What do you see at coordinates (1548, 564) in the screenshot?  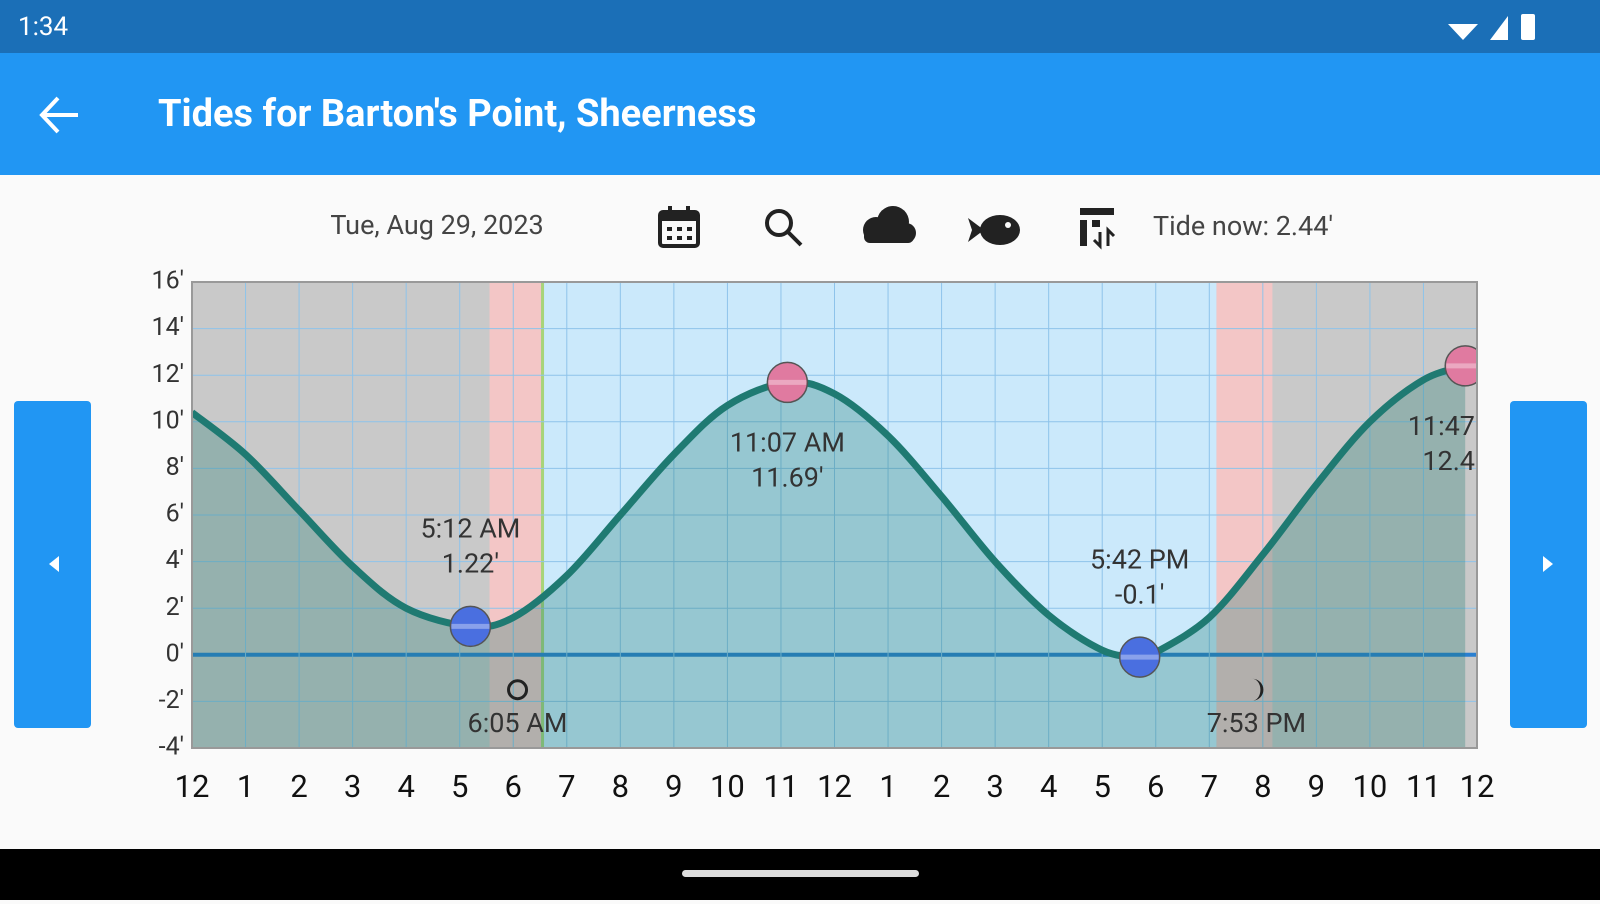 I see `next-arrow` at bounding box center [1548, 564].